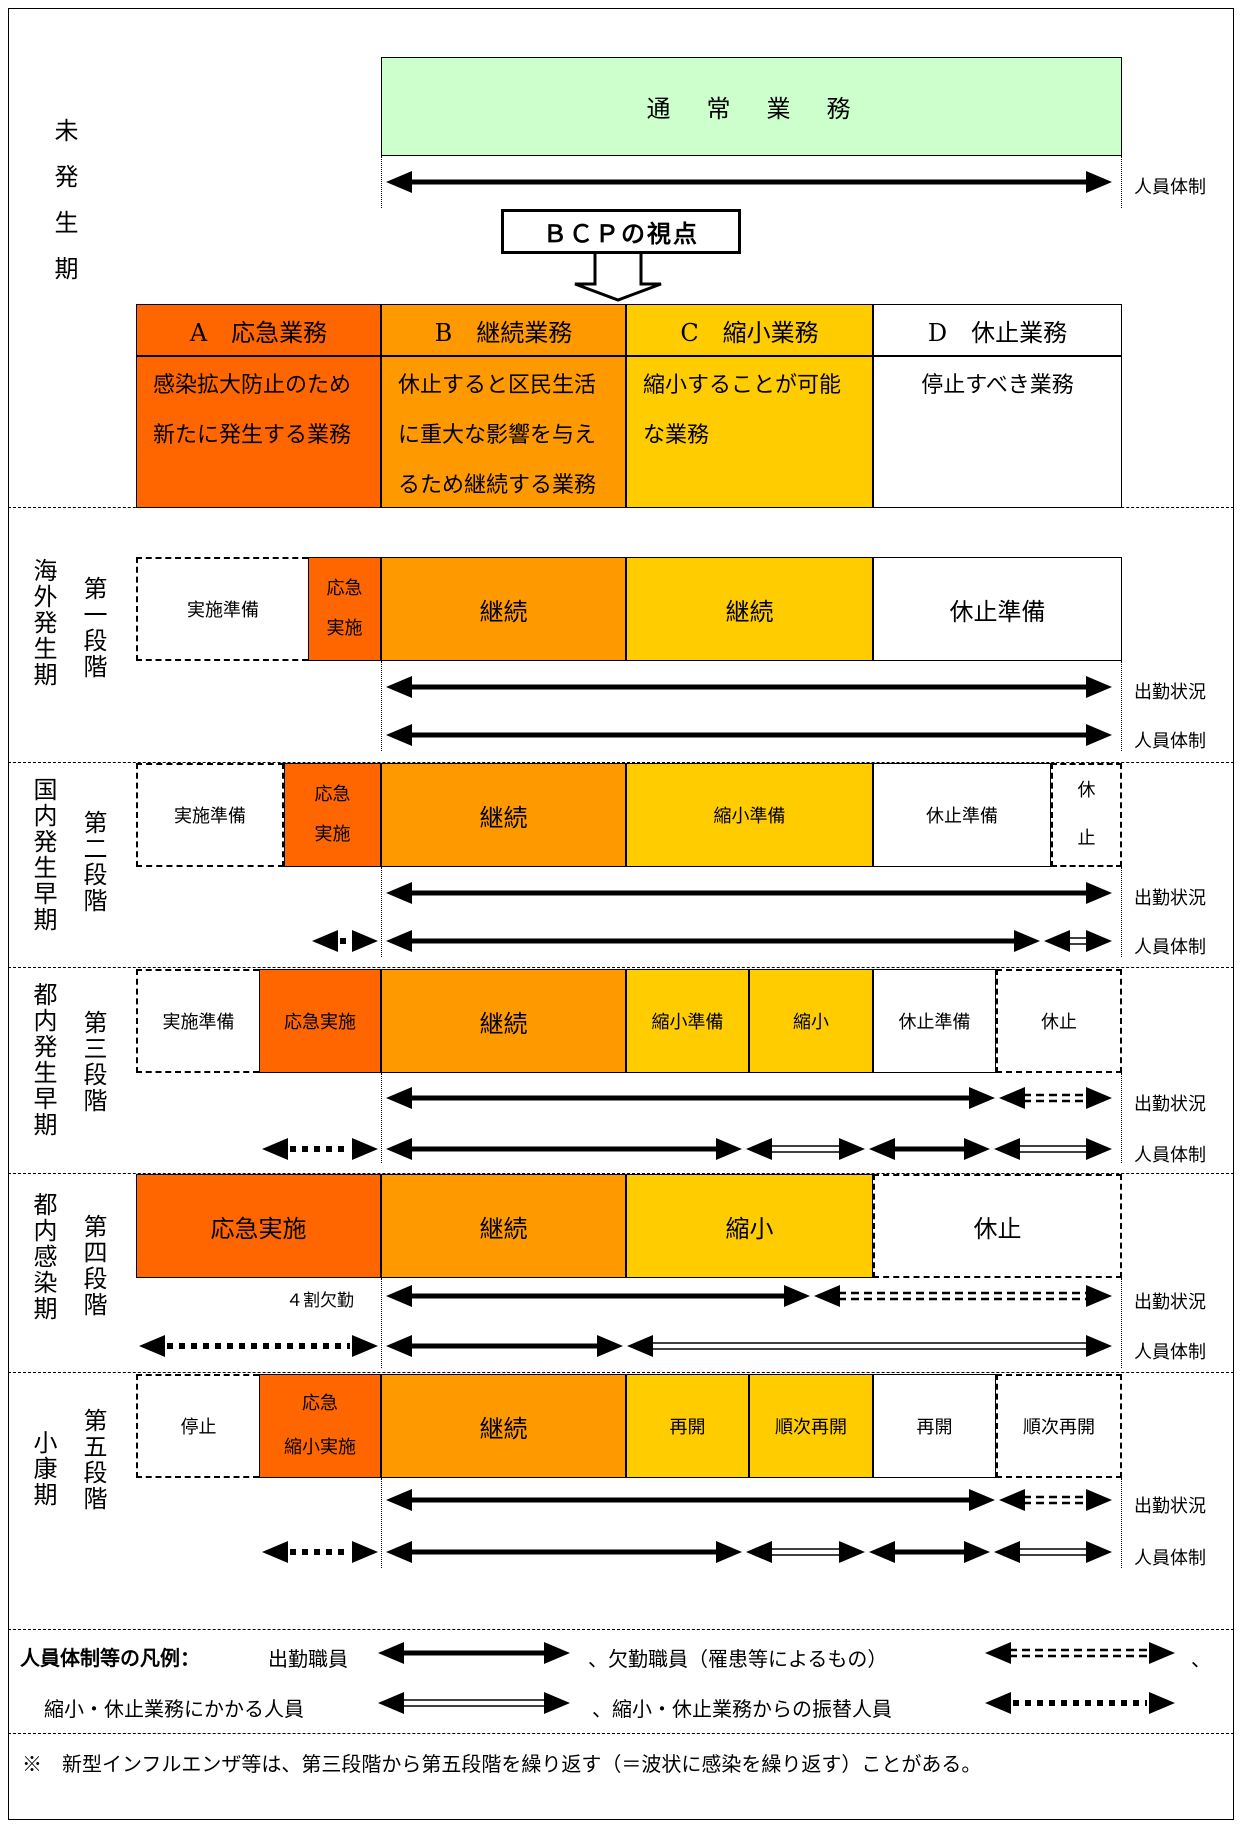  What do you see at coordinates (751, 106) in the screenshot?
I see `normal-operations-box: 通 常 業 務` at bounding box center [751, 106].